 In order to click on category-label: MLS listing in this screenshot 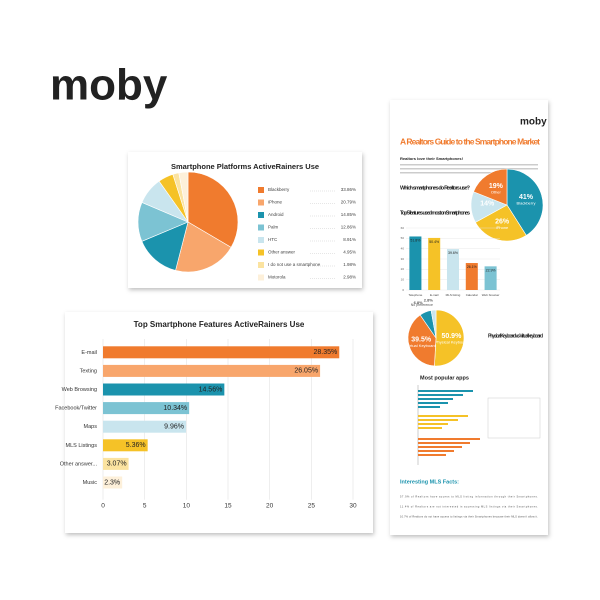, I will do `click(453, 295)`.